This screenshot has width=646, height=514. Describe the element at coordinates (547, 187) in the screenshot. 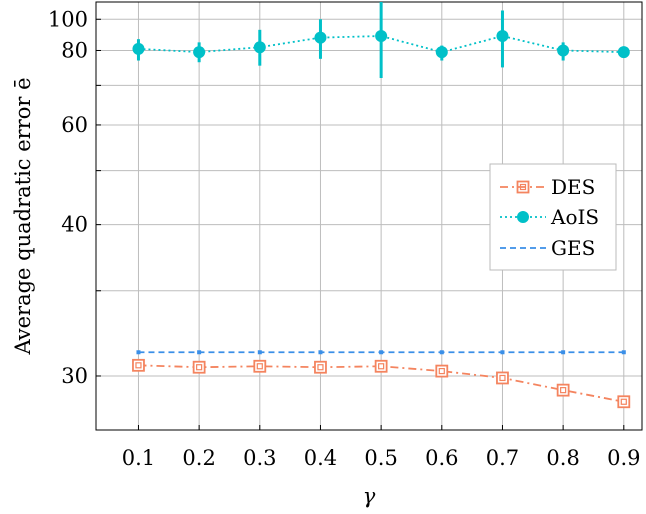

I see `legend-entry-des: DES` at that location.